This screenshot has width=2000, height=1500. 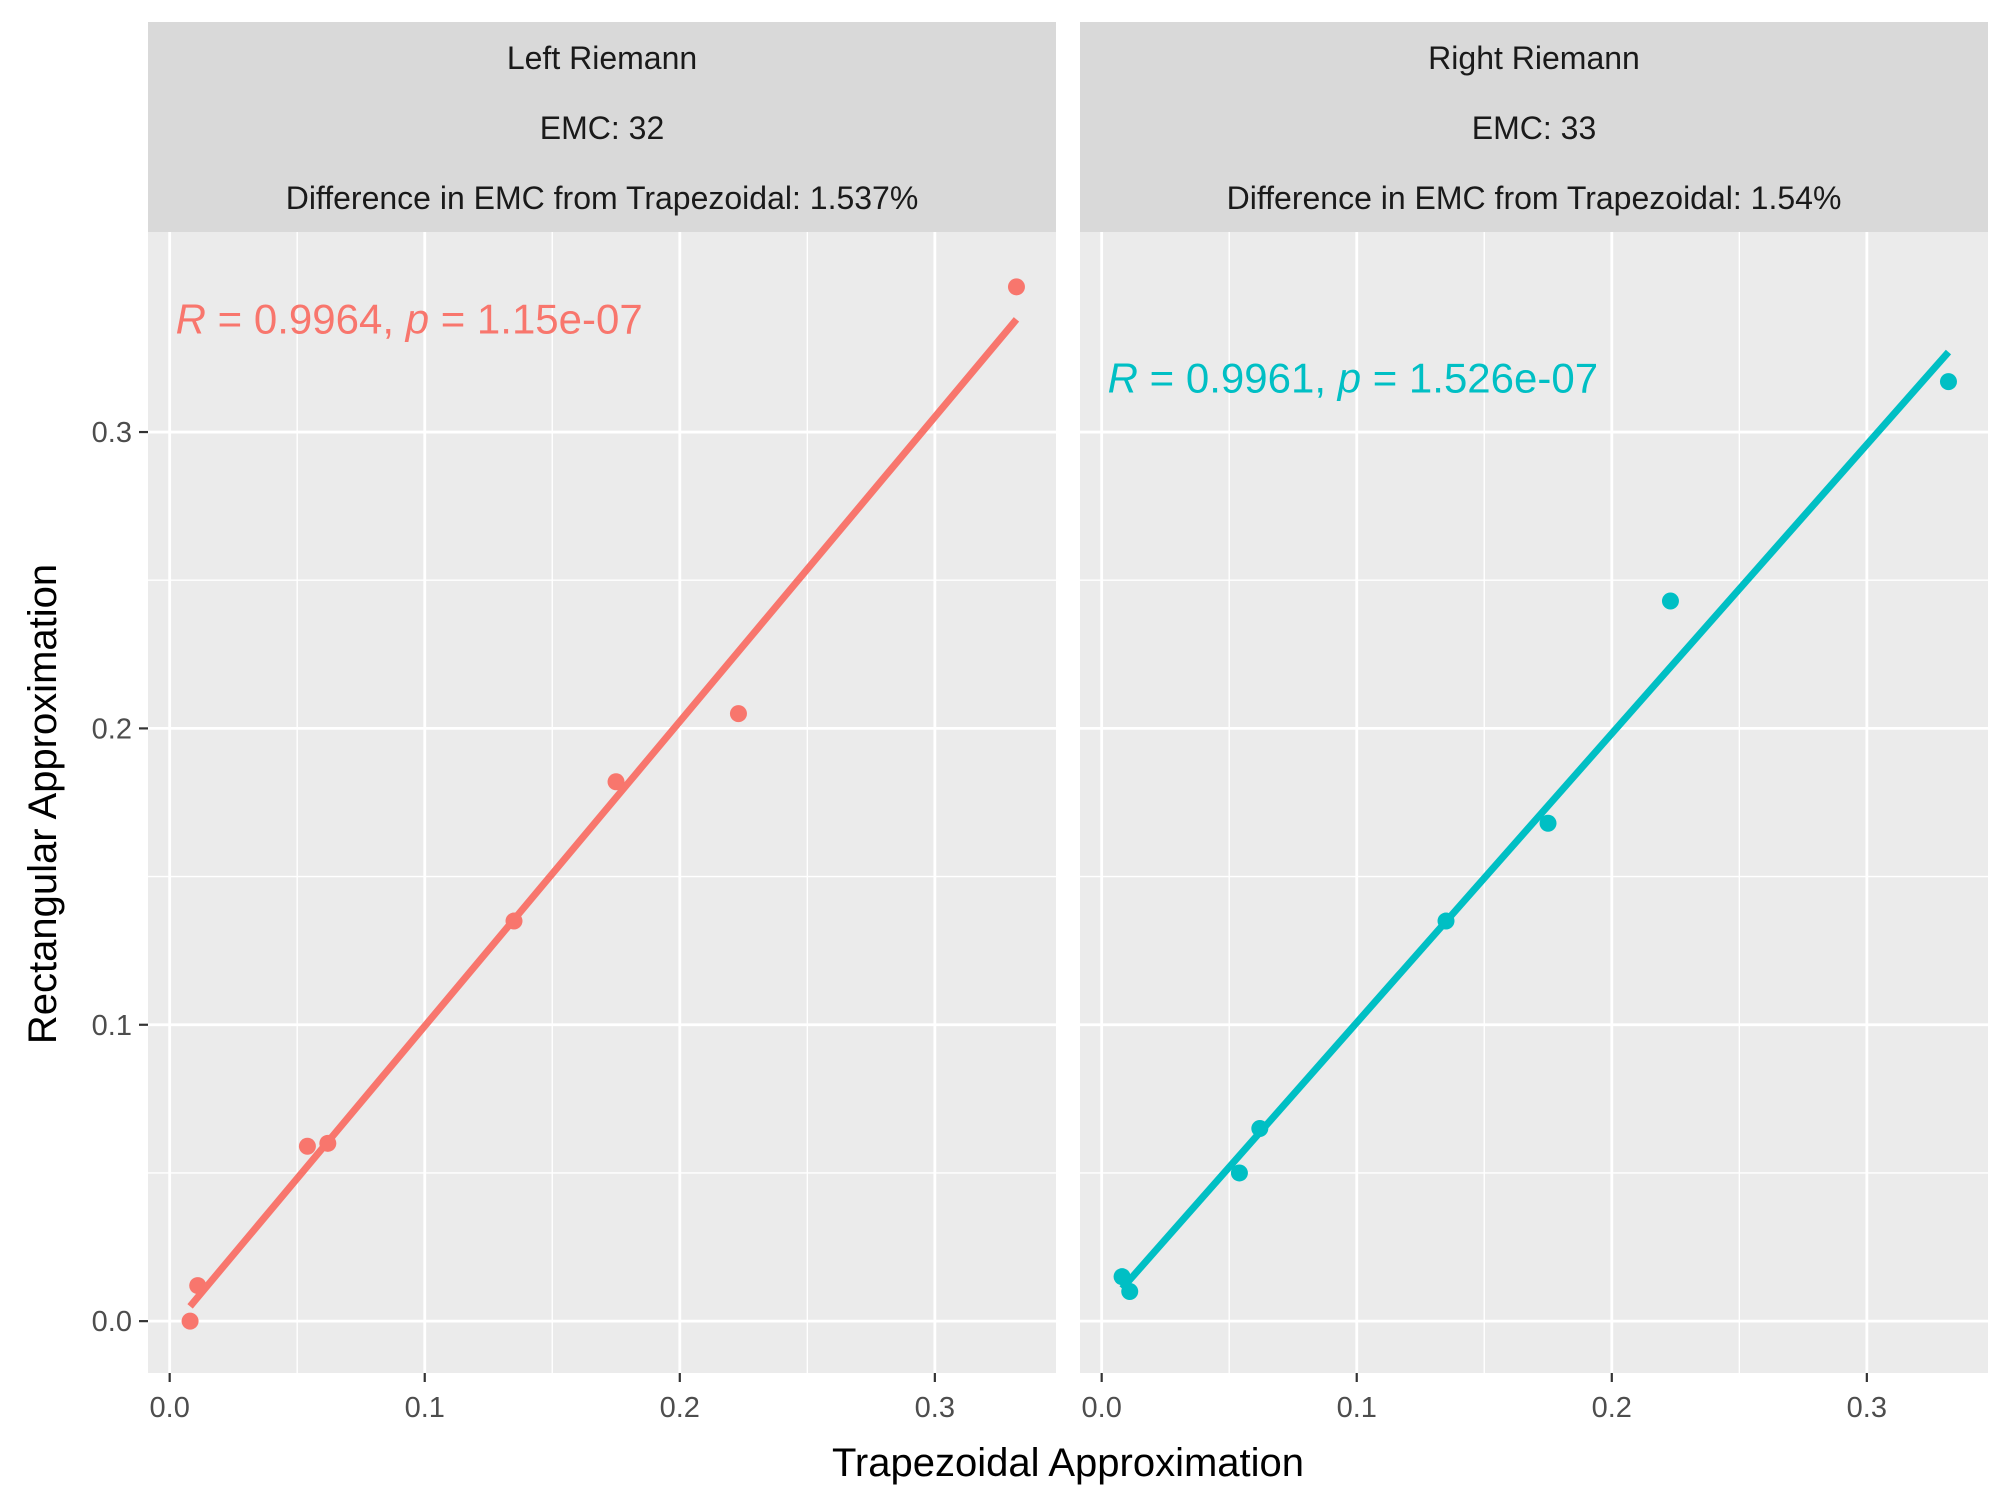 What do you see at coordinates (602, 58) in the screenshot?
I see `strip-label: Left Riemann` at bounding box center [602, 58].